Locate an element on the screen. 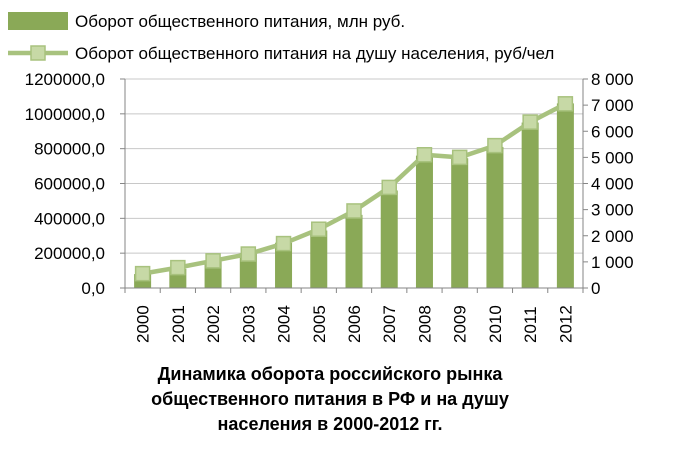  point-2008 is located at coordinates (424, 155).